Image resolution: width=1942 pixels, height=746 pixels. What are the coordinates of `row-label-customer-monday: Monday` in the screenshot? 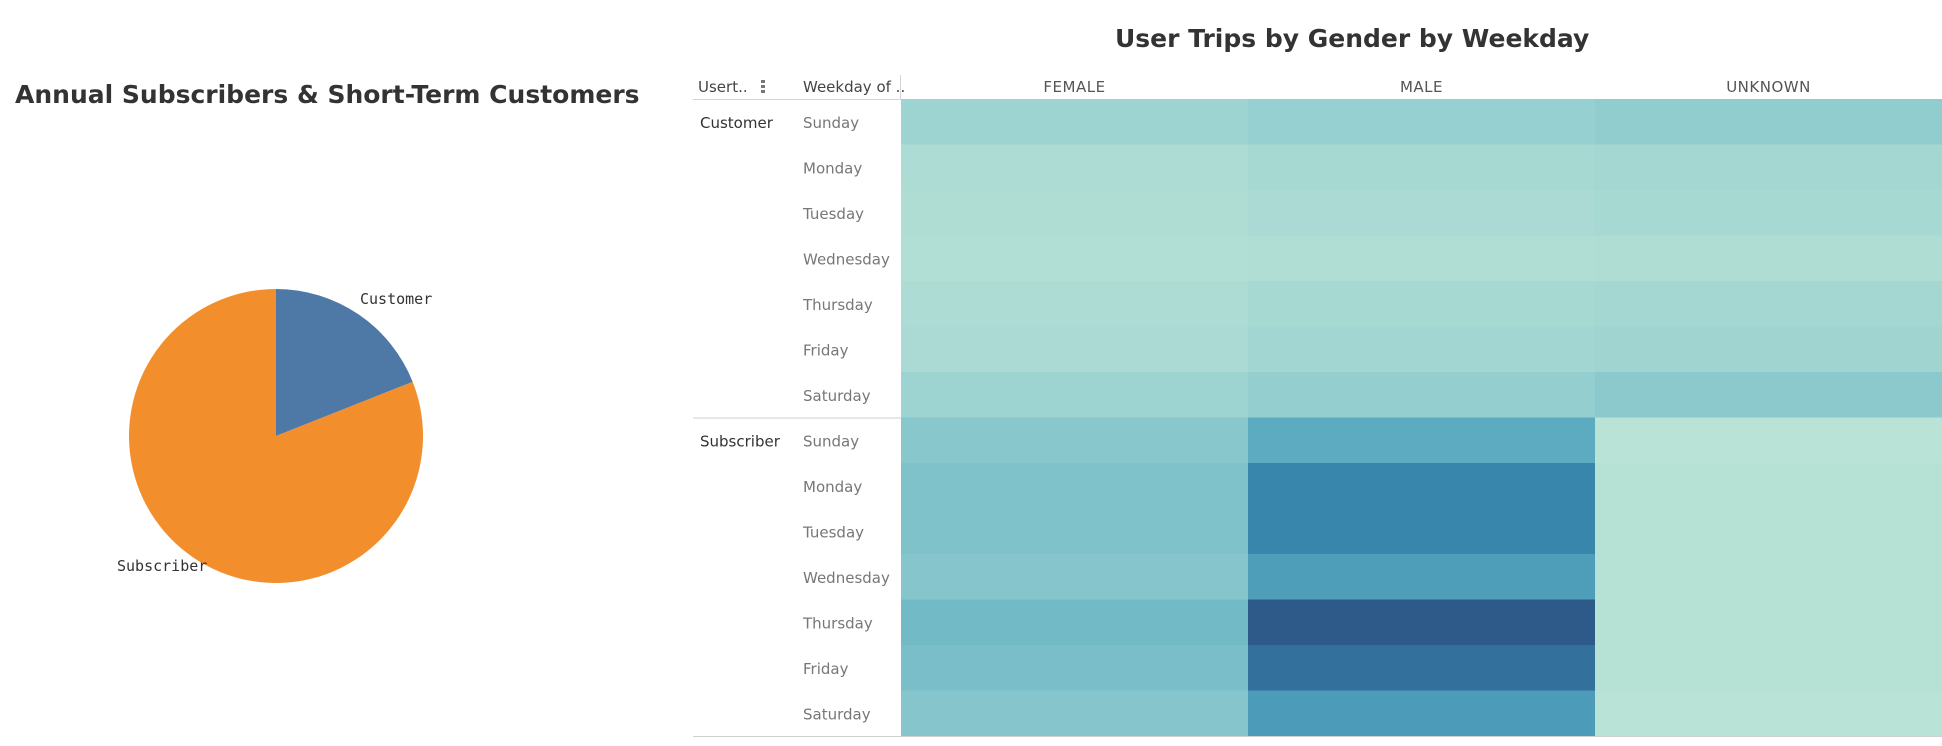 It's located at (832, 169).